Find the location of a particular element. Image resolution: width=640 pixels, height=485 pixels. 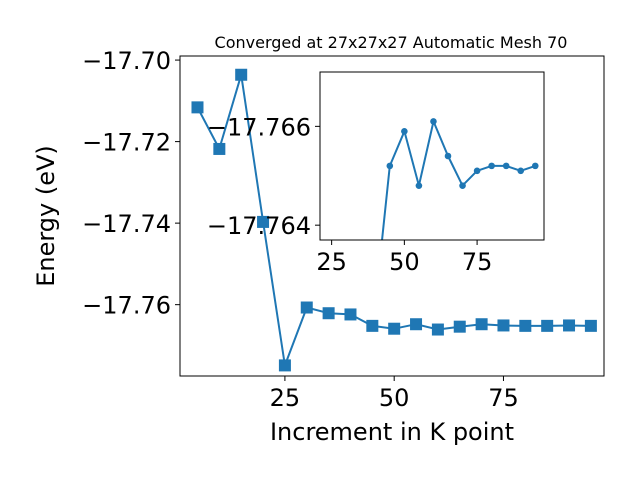

inset-plot-background is located at coordinates (432, 156).